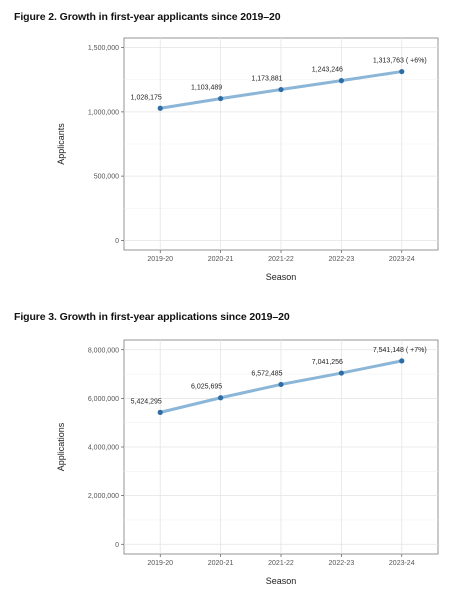 The image size is (461, 592). What do you see at coordinates (103, 399) in the screenshot?
I see `y-tick-label: 6,000,000` at bounding box center [103, 399].